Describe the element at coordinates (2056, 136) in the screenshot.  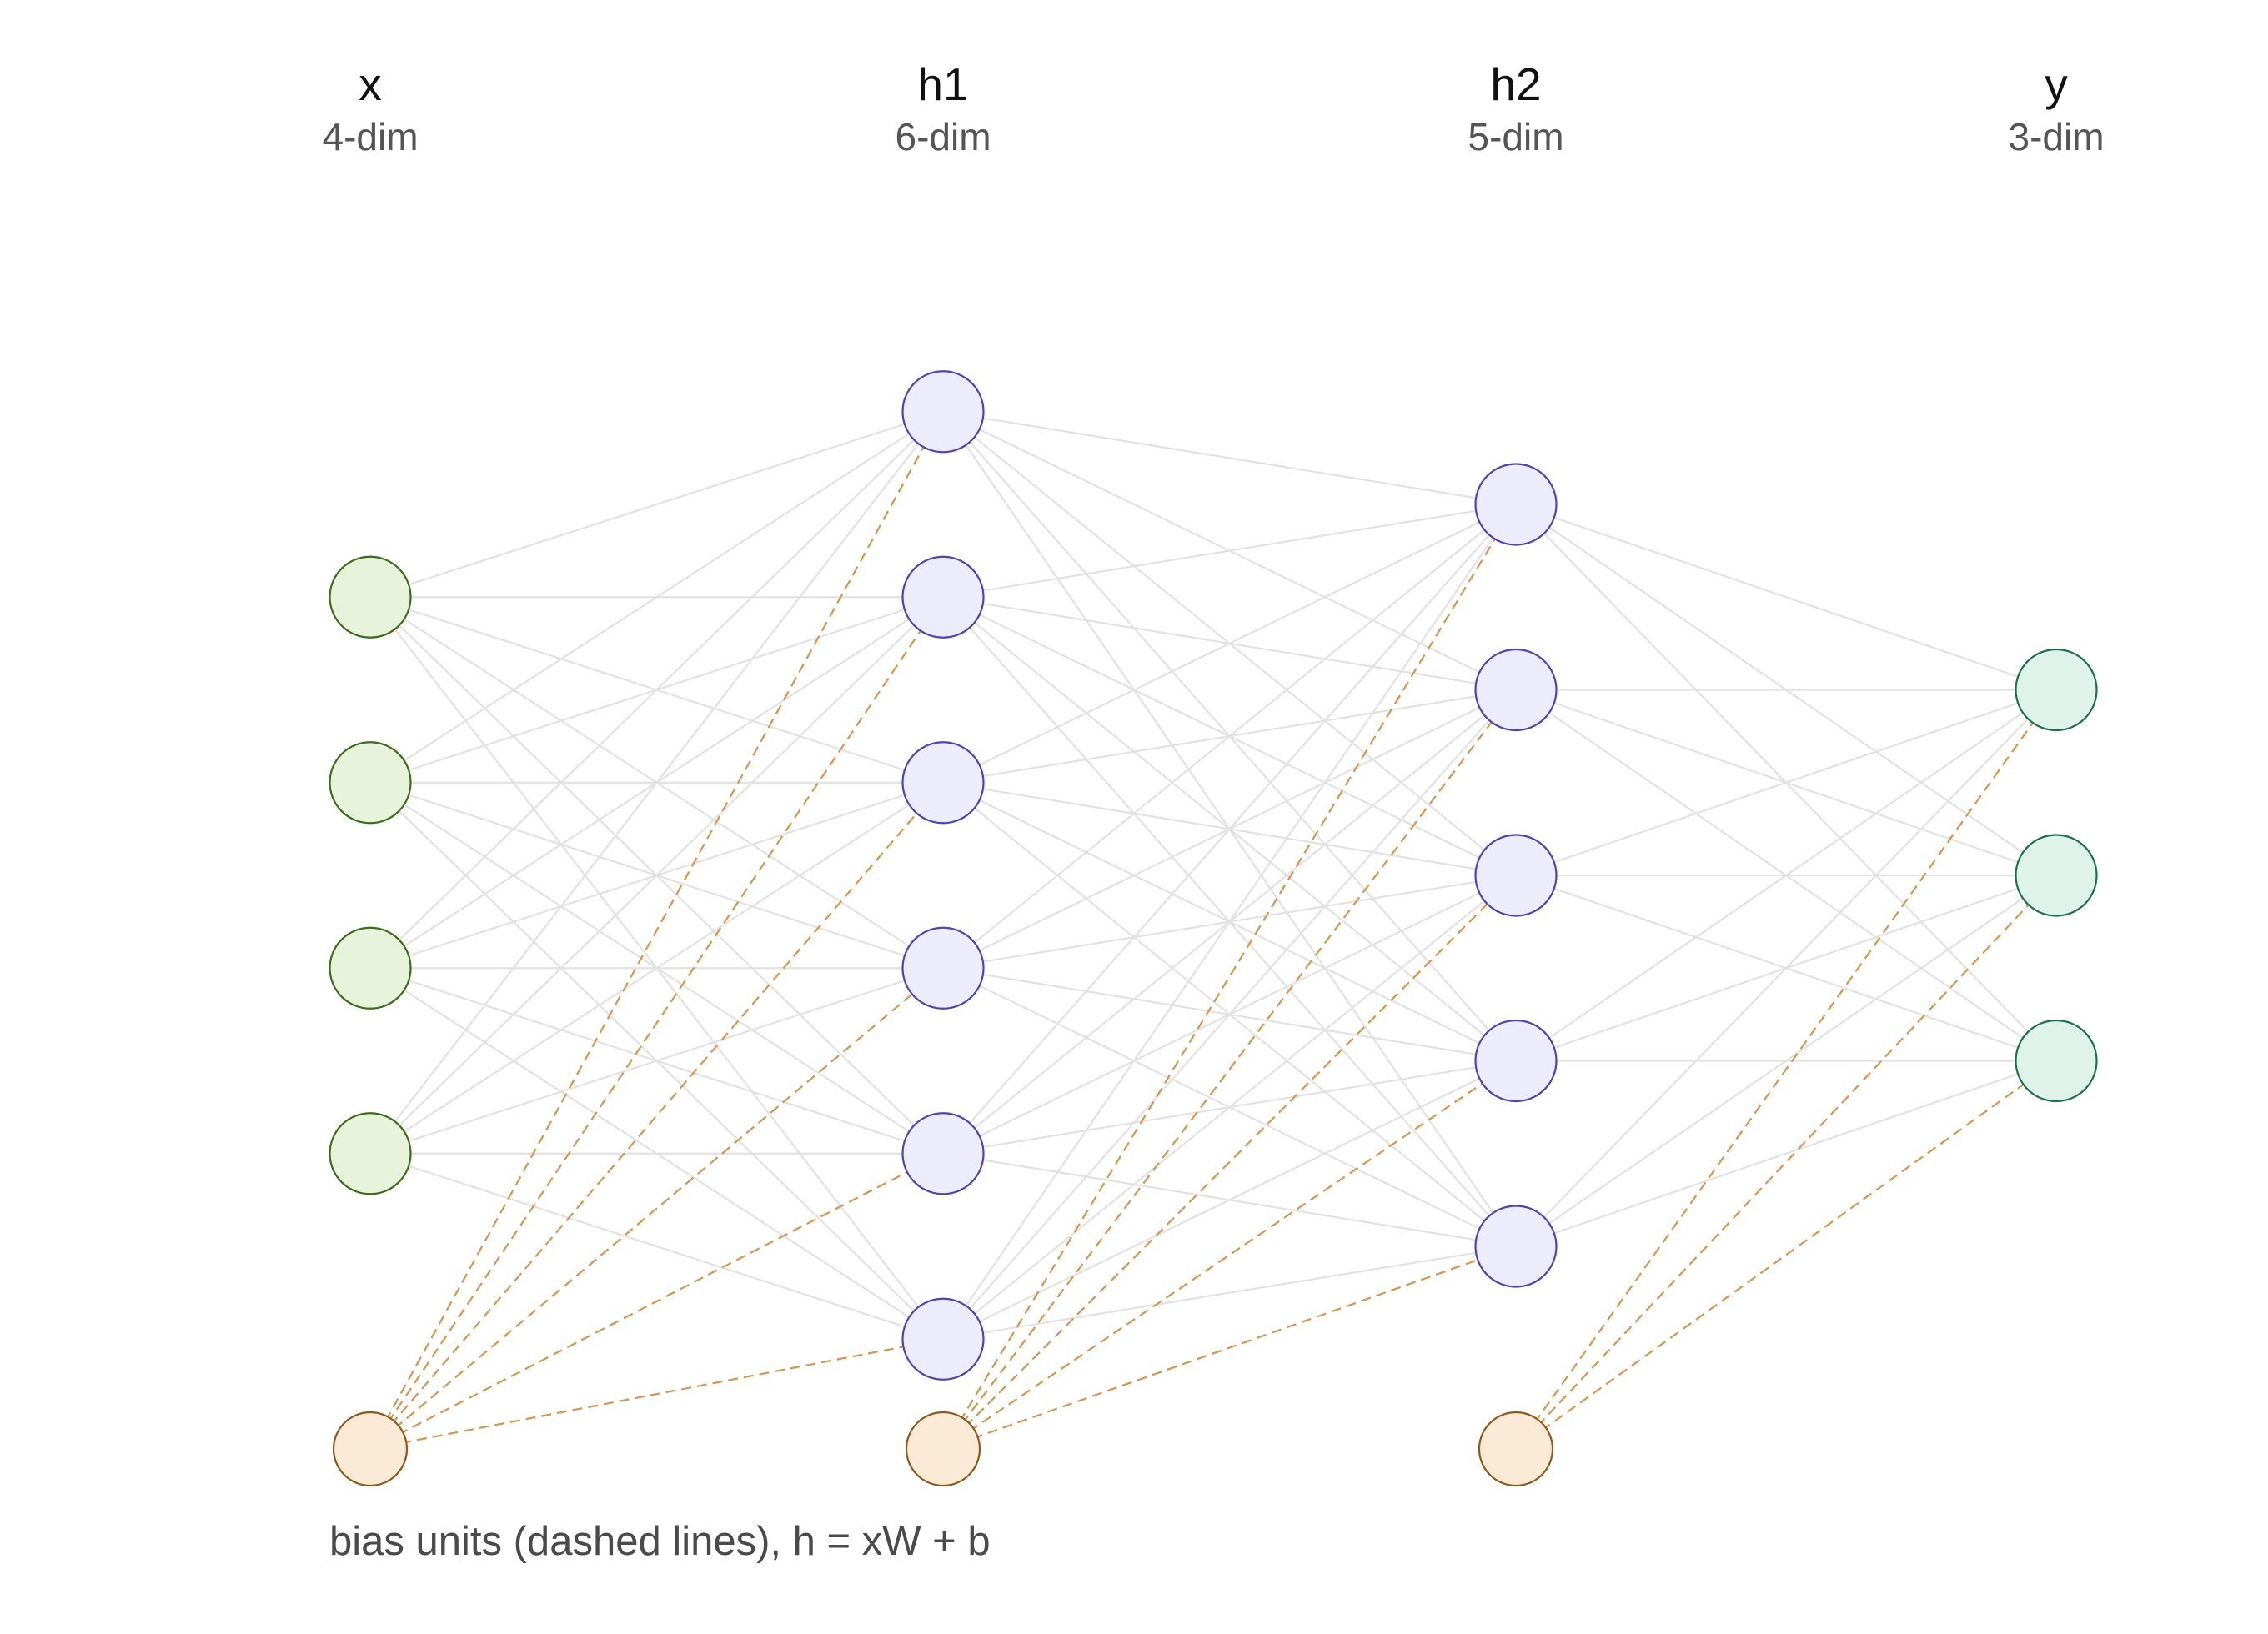
I see `layer-dim-y: 3-dim` at that location.